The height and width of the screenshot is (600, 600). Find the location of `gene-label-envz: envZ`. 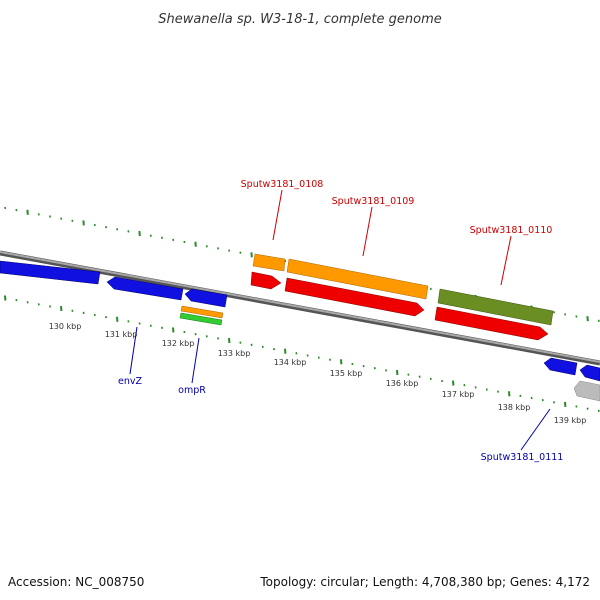

gene-label-envz: envZ is located at coordinates (130, 381).